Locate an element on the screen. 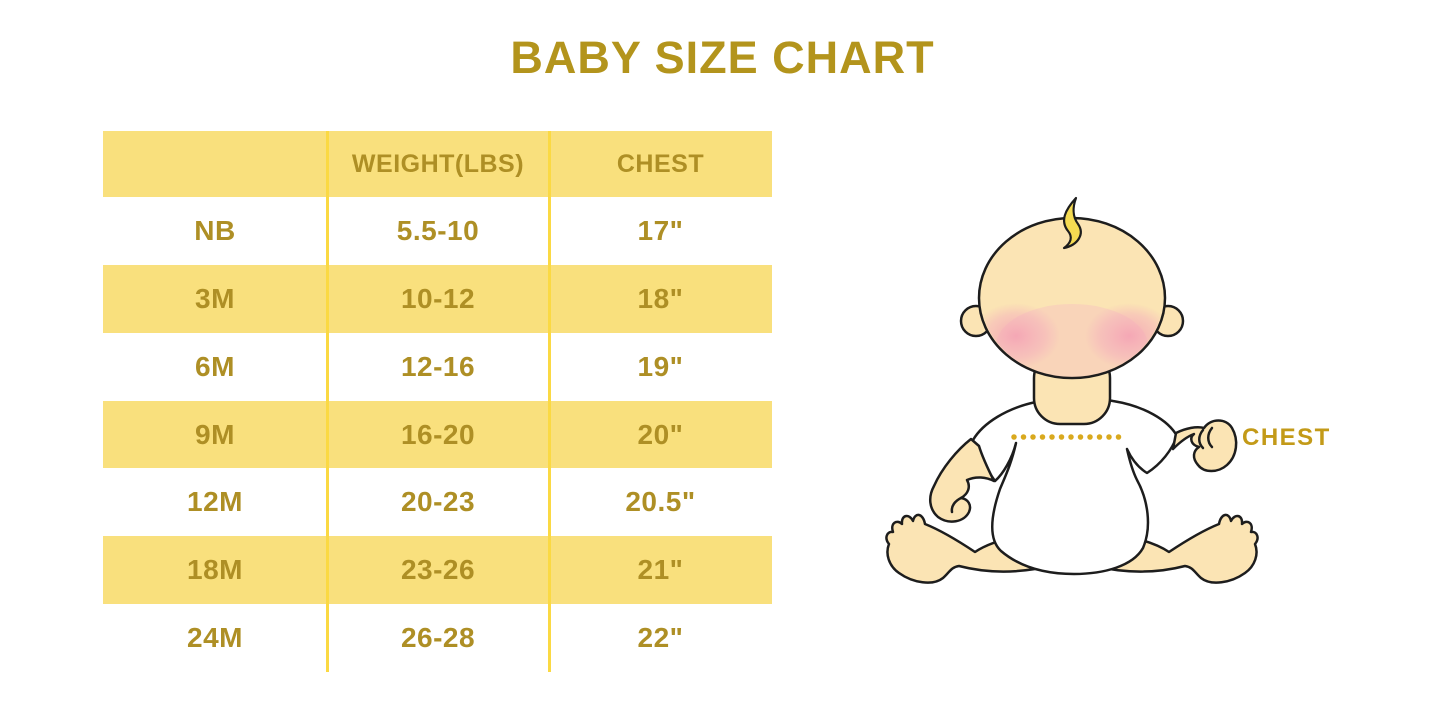 The image size is (1445, 723). baby-right-arm is located at coordinates (1204, 446).